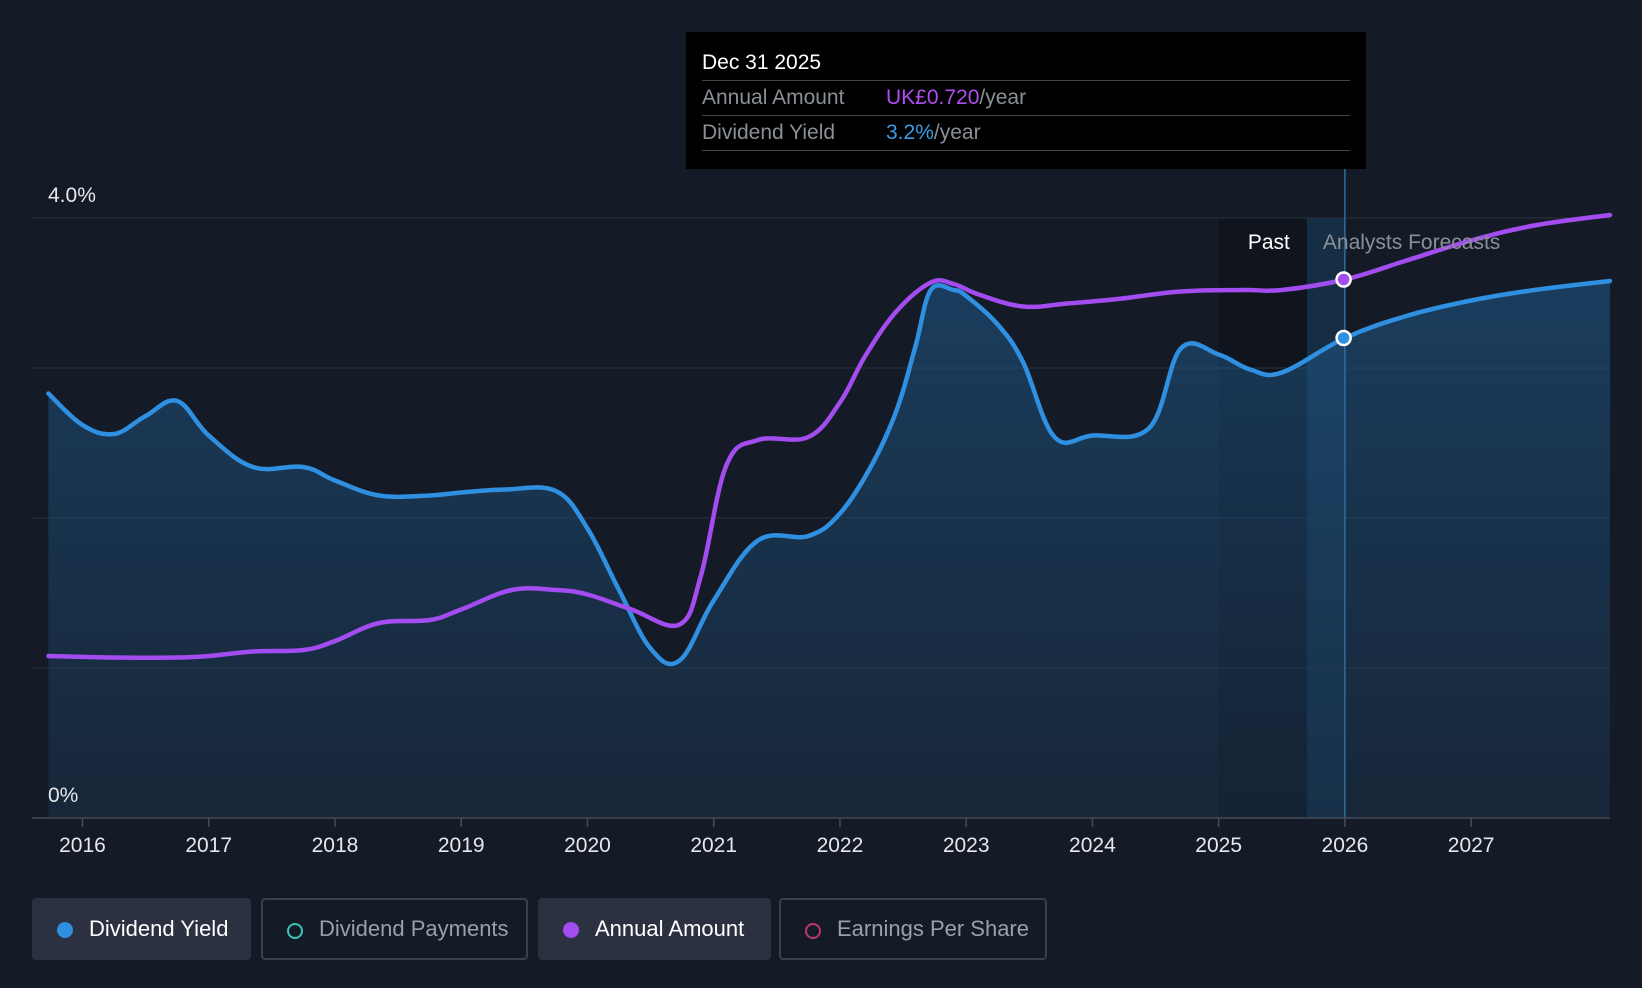  What do you see at coordinates (1343, 338) in the screenshot?
I see `dividend-yield-highlight-dot` at bounding box center [1343, 338].